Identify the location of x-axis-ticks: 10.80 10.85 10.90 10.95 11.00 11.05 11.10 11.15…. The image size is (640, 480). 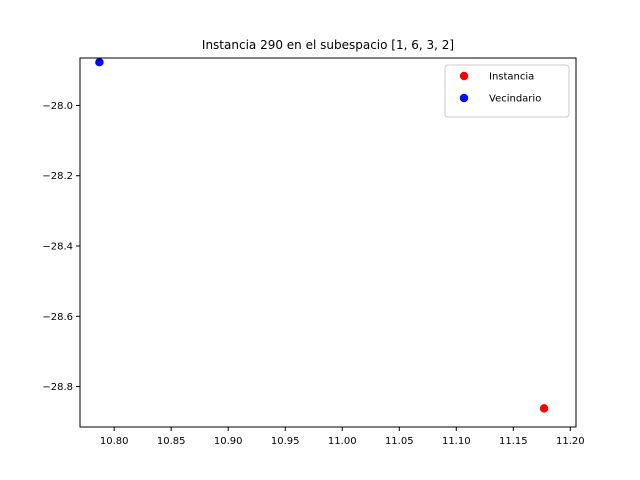
(342, 437).